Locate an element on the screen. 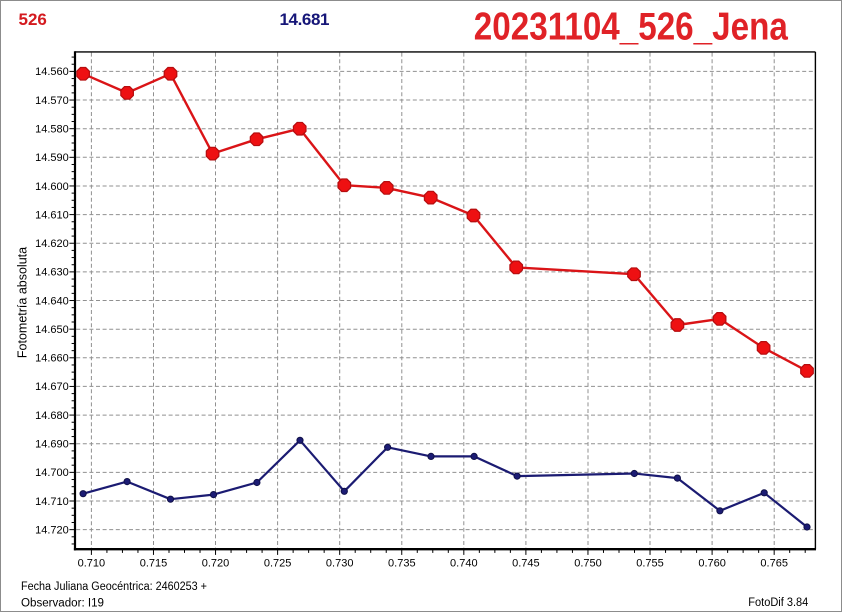  svg-text: 14.680 is located at coordinates (52, 416).